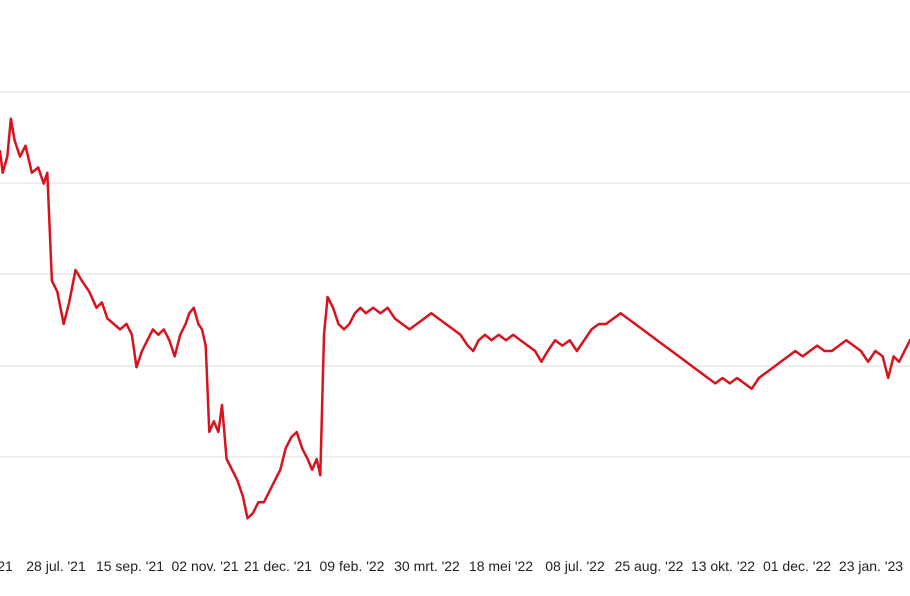  Describe the element at coordinates (204, 566) in the screenshot. I see `x-tick-label: 02 nov. '21` at that location.